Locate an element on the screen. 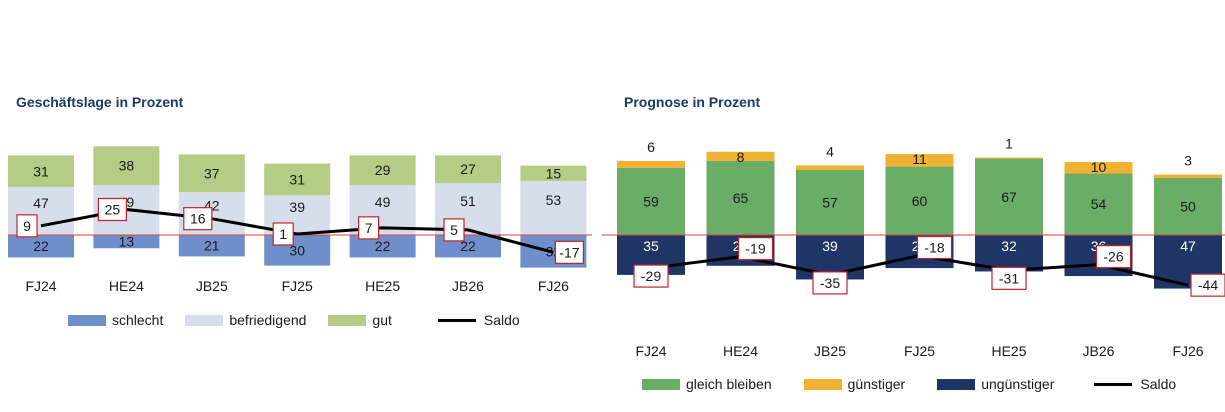  legend-label-saldo-1: Saldo is located at coordinates (501, 320).